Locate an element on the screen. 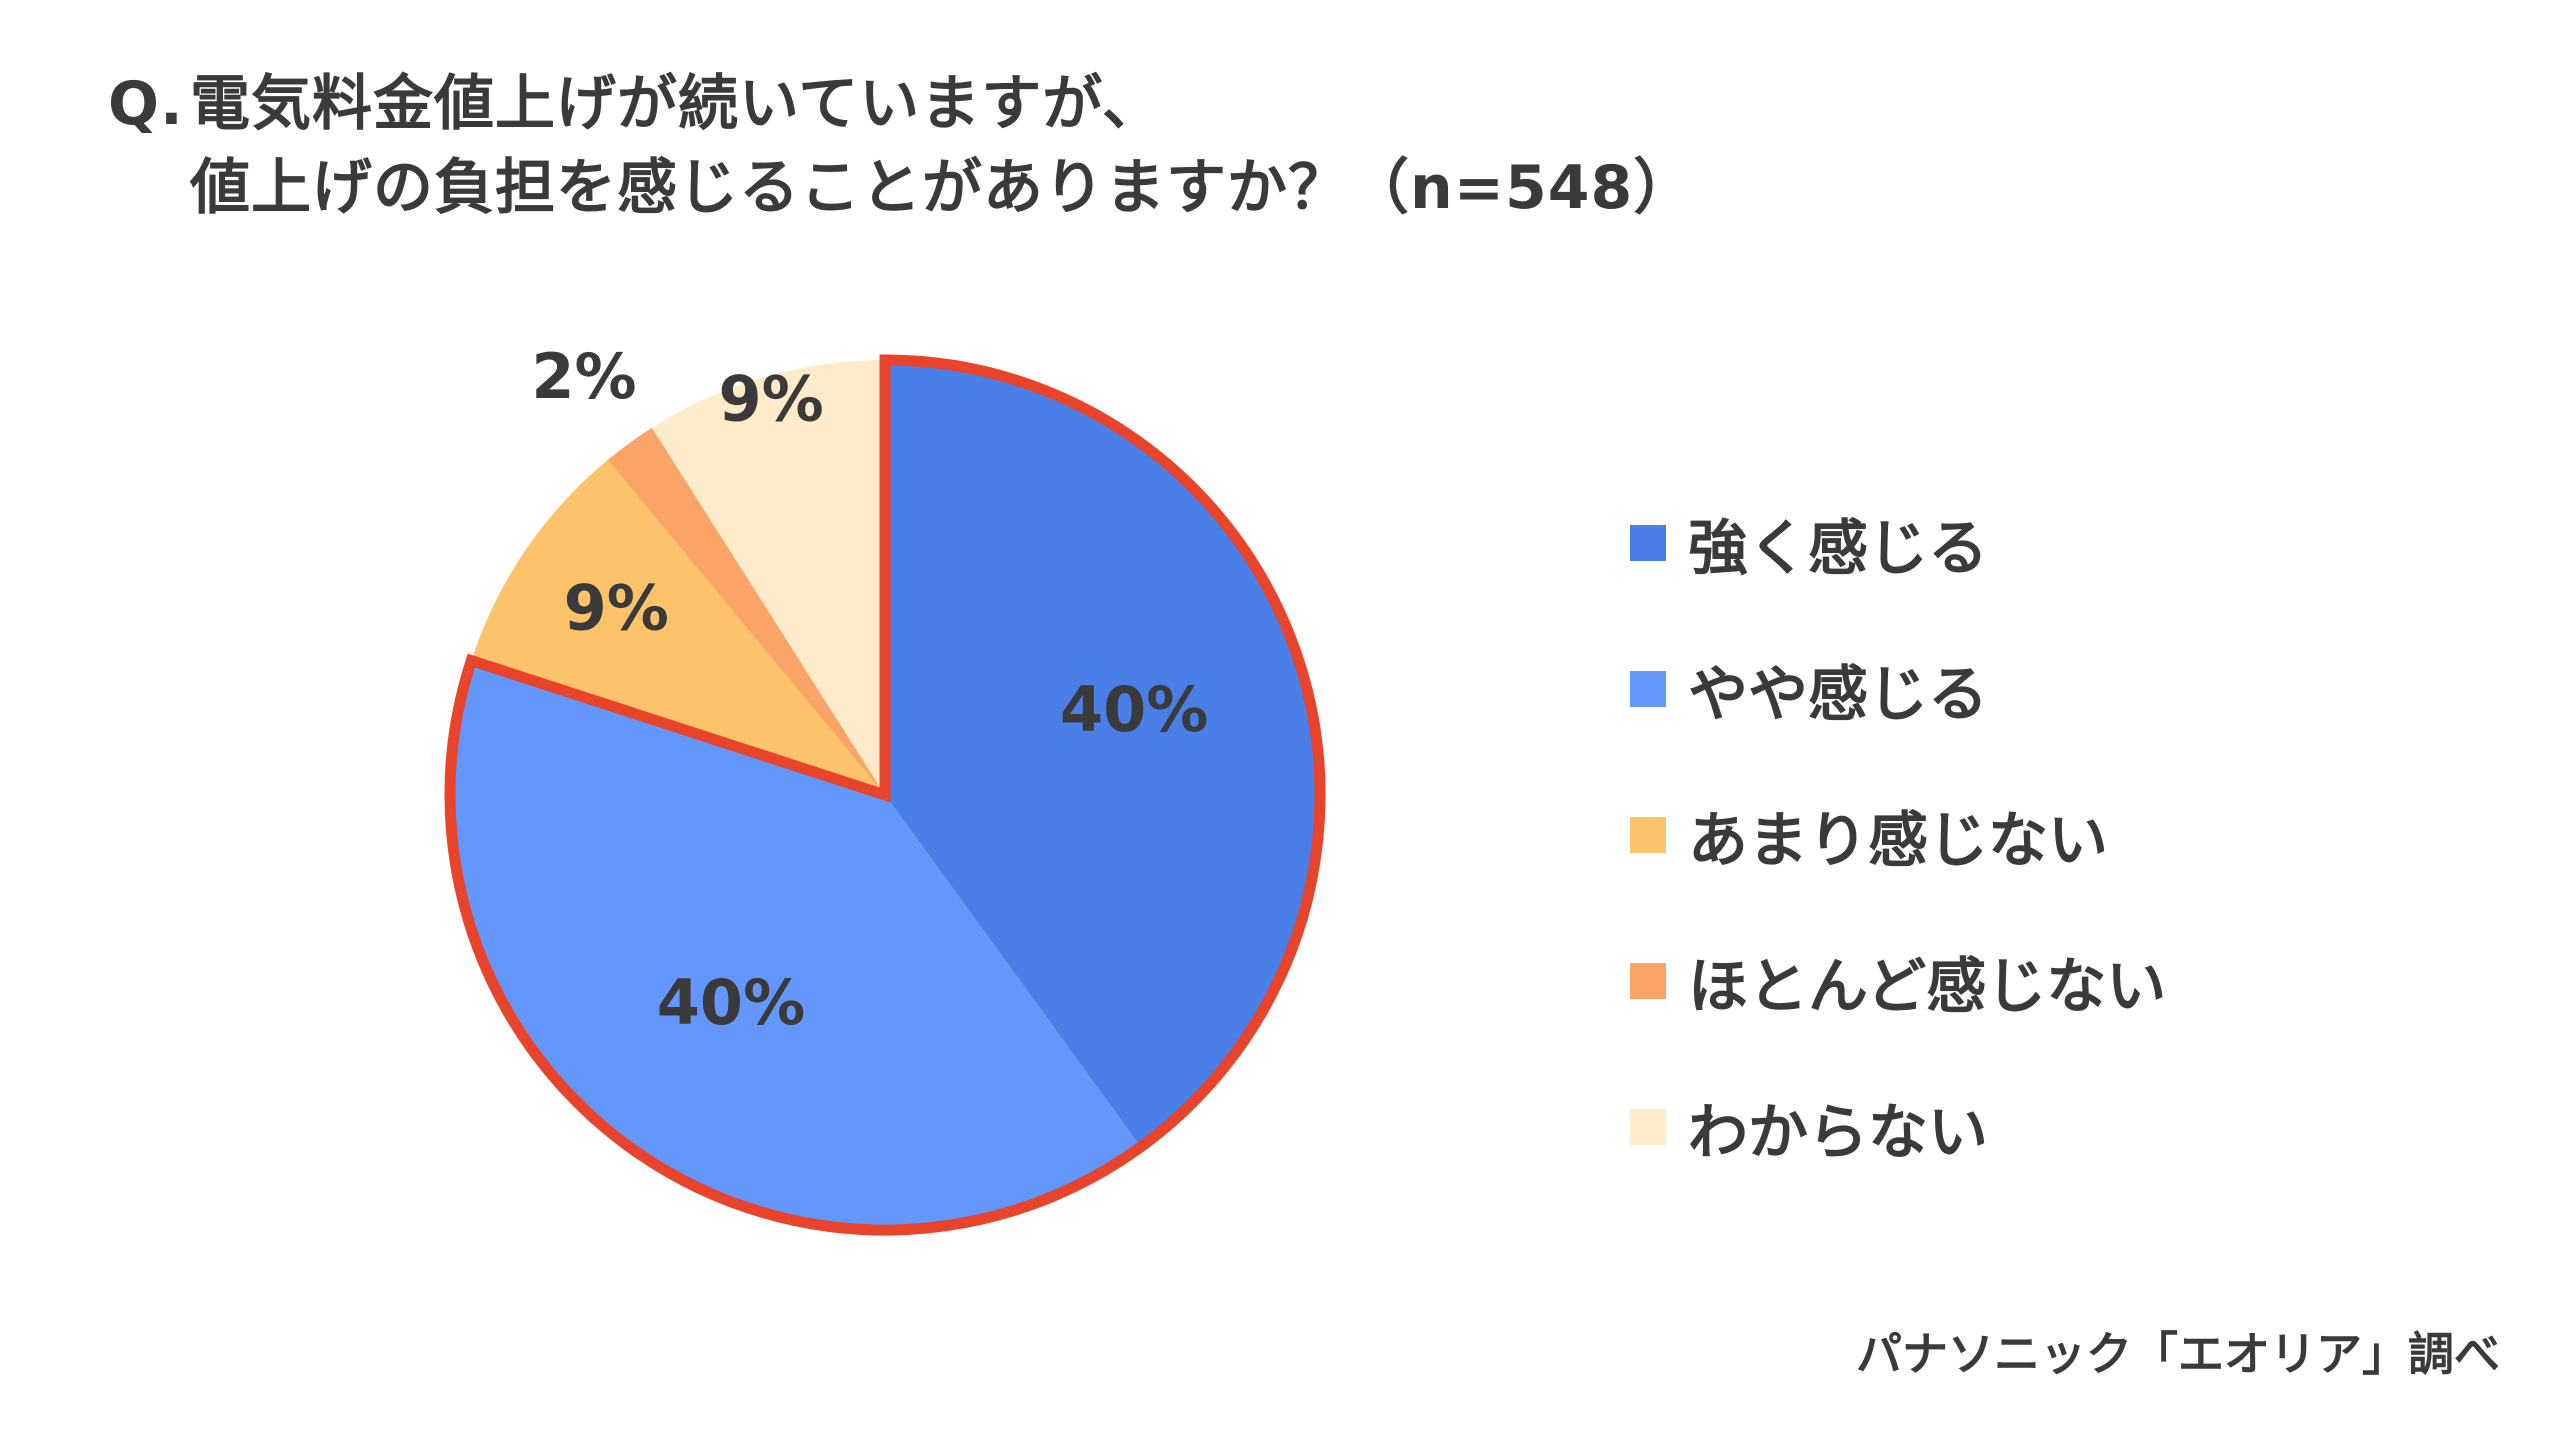 The image size is (2560, 1440). legend-item-4: ほとんど感じない is located at coordinates (1898, 981).